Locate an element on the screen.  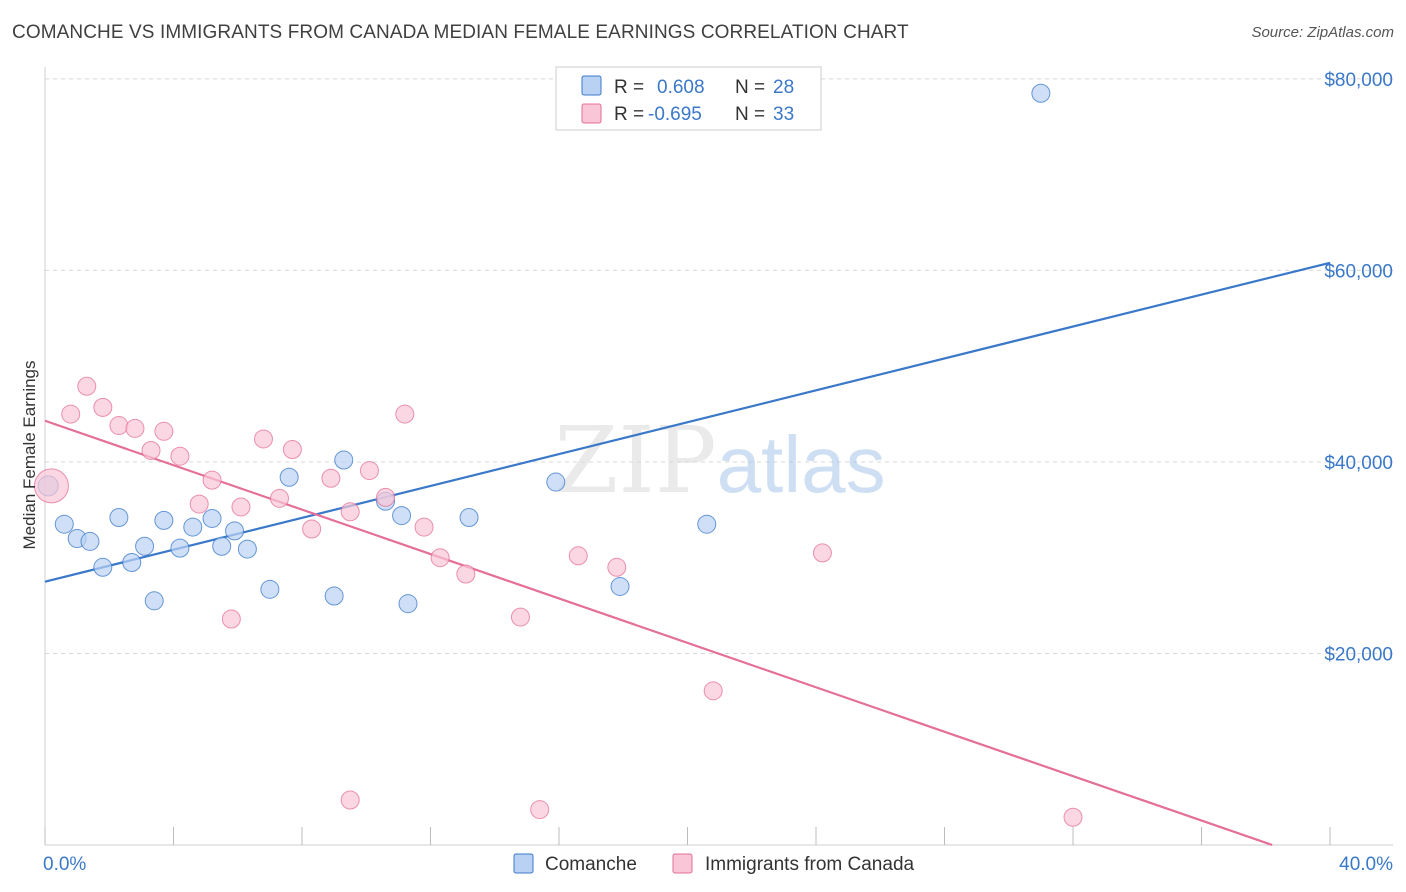
stats-legend: R = 0.608 N = 28 R = -0.695 N = 33 is located at coordinates (688, 98).